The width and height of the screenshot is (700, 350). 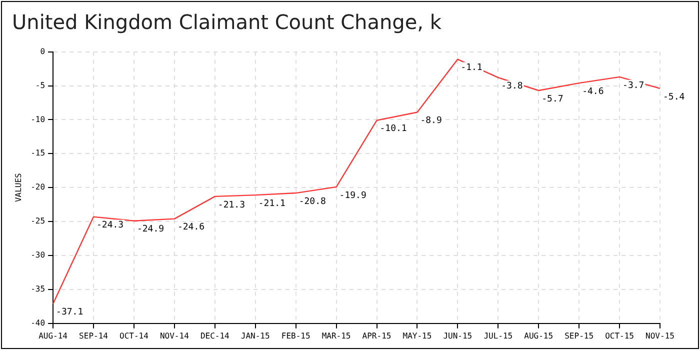 I want to click on x-tick-label: NOV-14, so click(x=175, y=335).